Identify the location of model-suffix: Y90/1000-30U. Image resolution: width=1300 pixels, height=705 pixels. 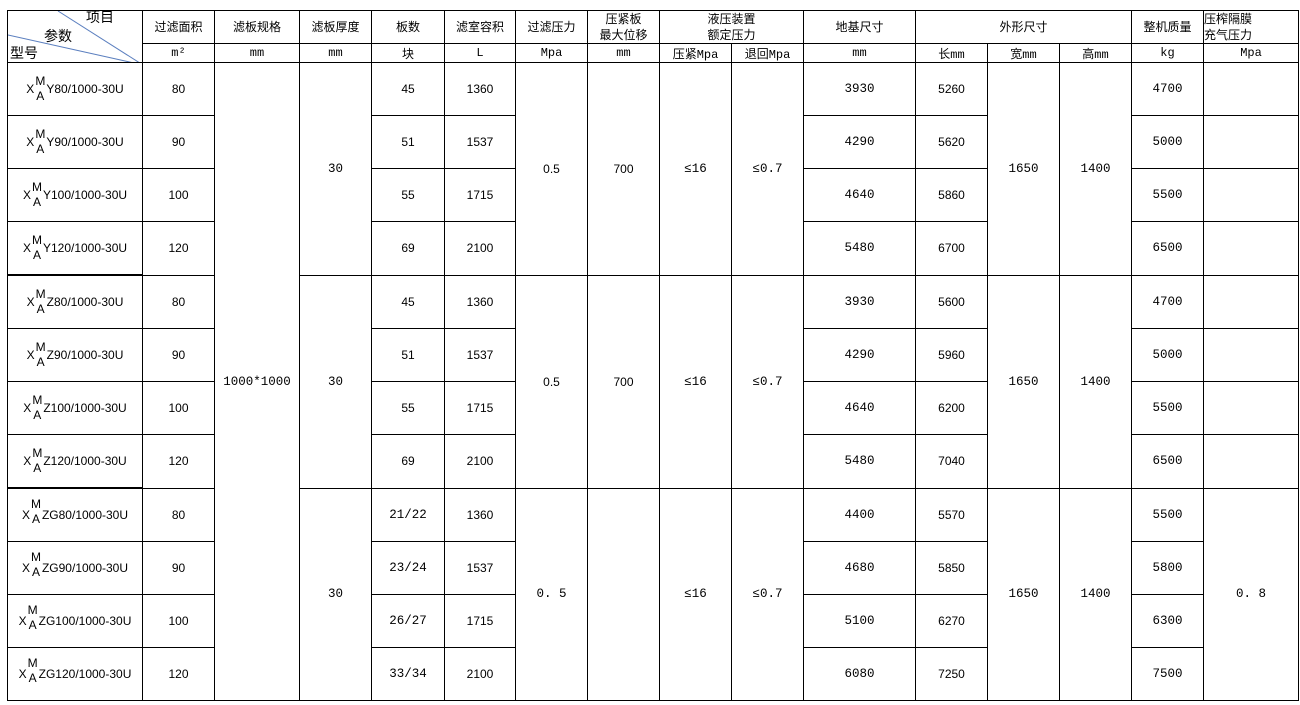
(85, 142).